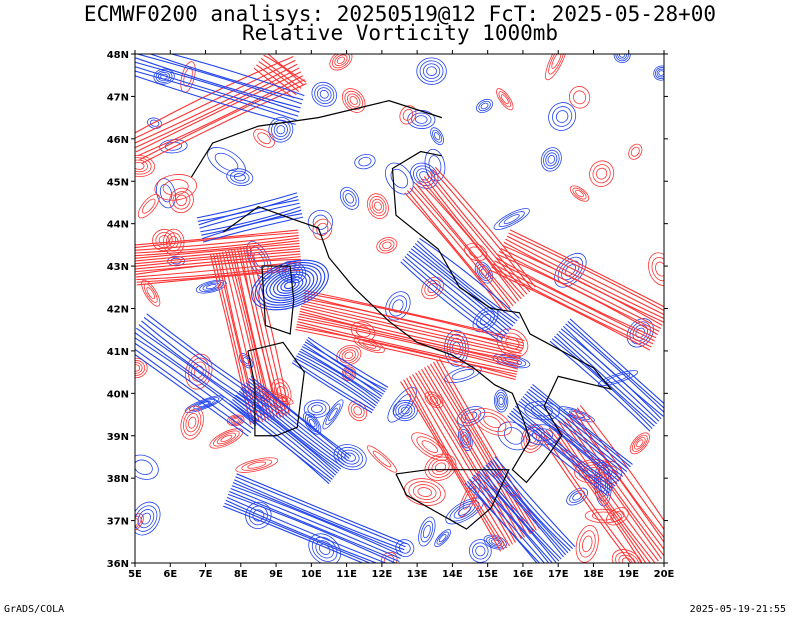 The image size is (800, 618). What do you see at coordinates (118, 479) in the screenshot?
I see `lat-label: 38N` at bounding box center [118, 479].